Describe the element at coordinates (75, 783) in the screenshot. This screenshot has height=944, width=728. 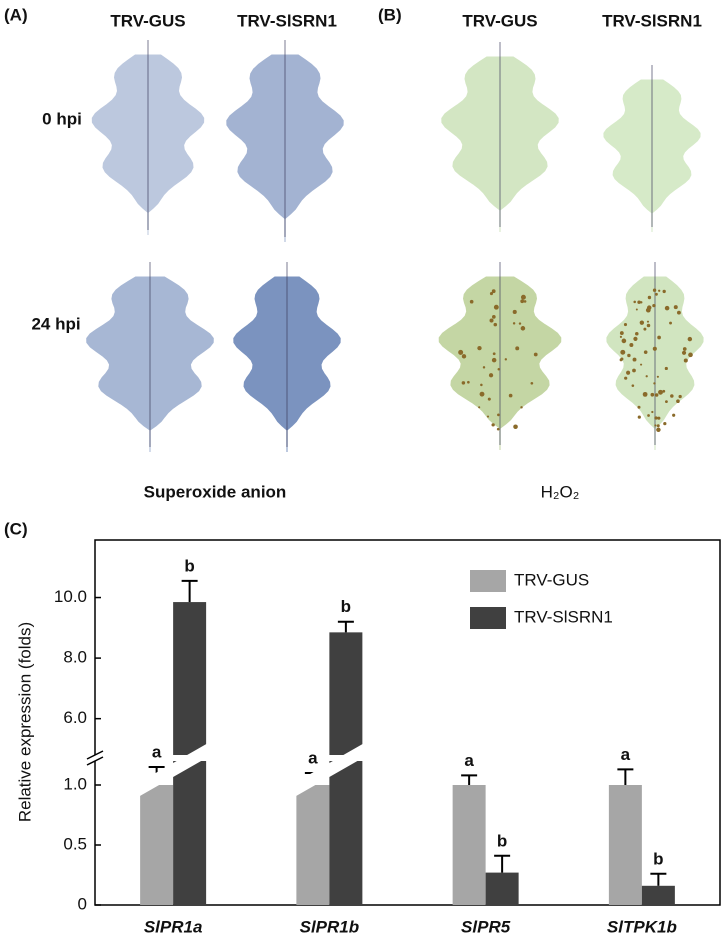
I see `y-tick-label: 1.0` at that location.